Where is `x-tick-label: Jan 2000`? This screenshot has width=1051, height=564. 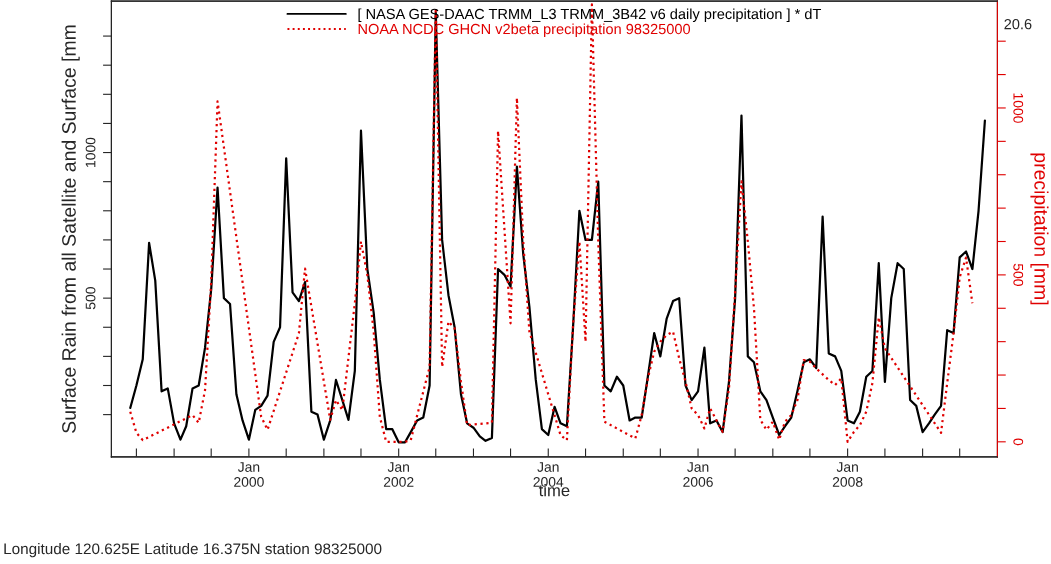
x-tick-label: Jan 2000 is located at coordinates (249, 474).